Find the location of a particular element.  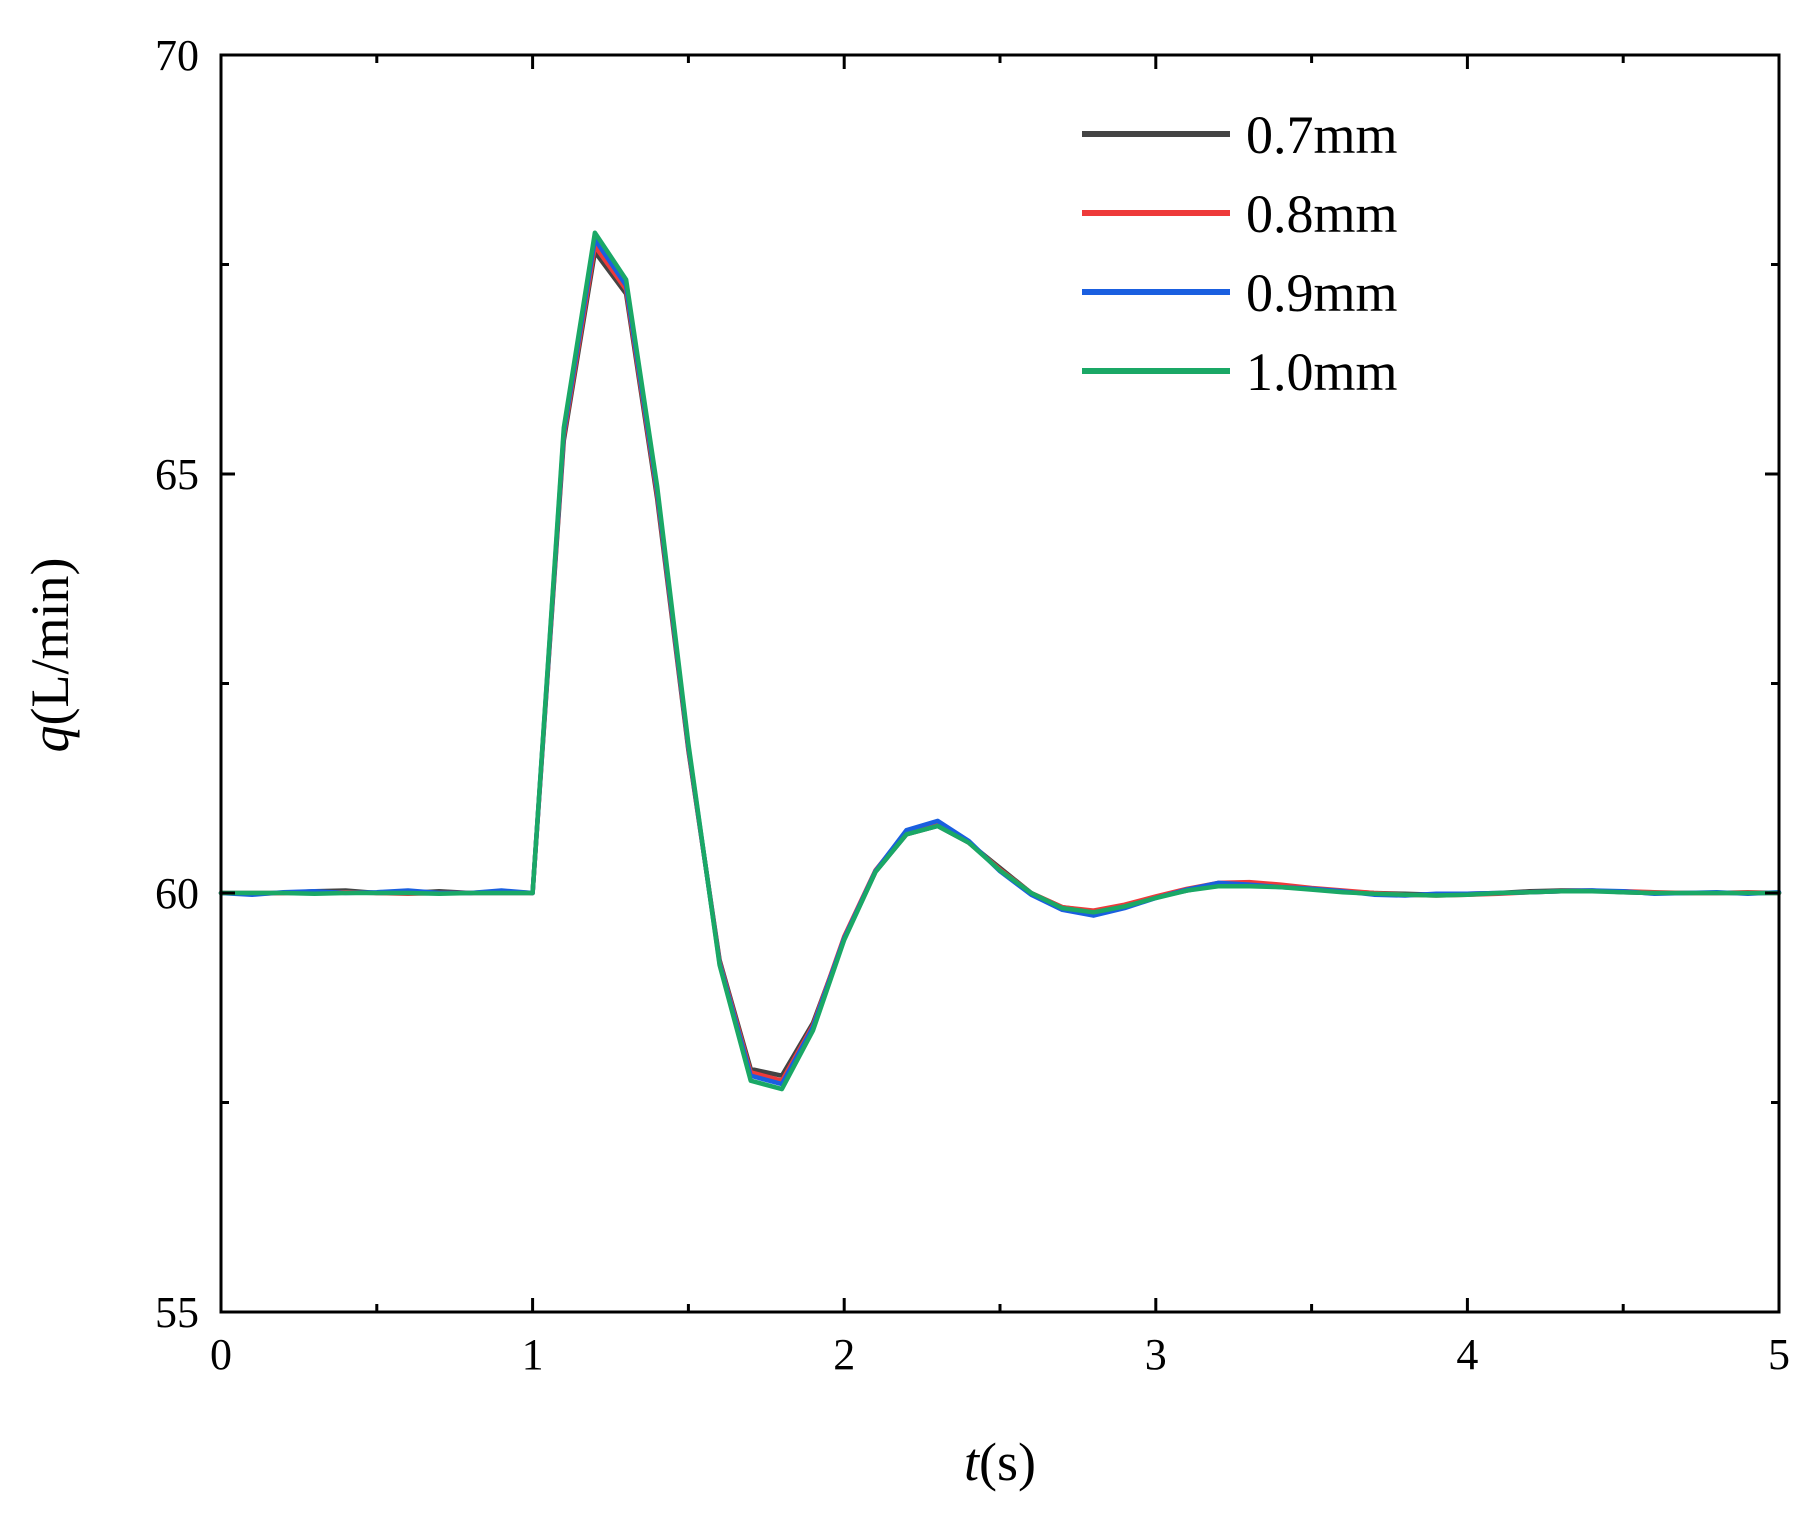

x-tick-label: 4 is located at coordinates (1467, 1354).